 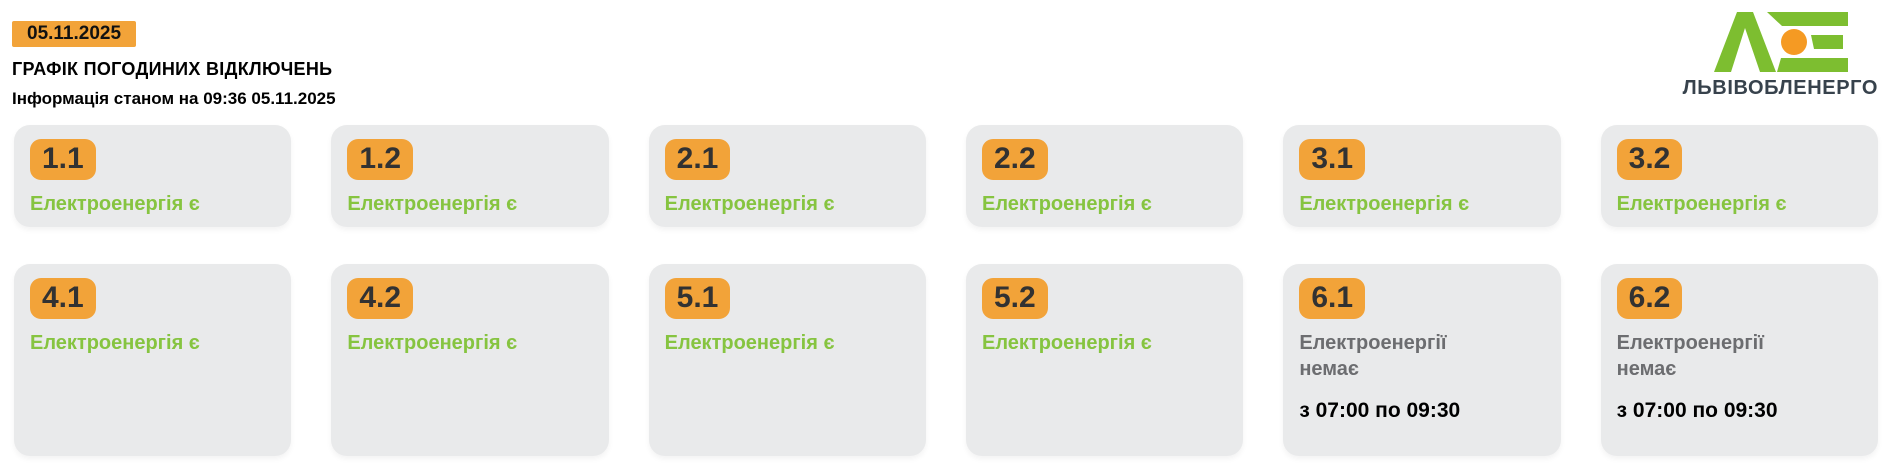 What do you see at coordinates (1422, 176) in the screenshot?
I see `queue-card: 3.1 Електроенергія є` at bounding box center [1422, 176].